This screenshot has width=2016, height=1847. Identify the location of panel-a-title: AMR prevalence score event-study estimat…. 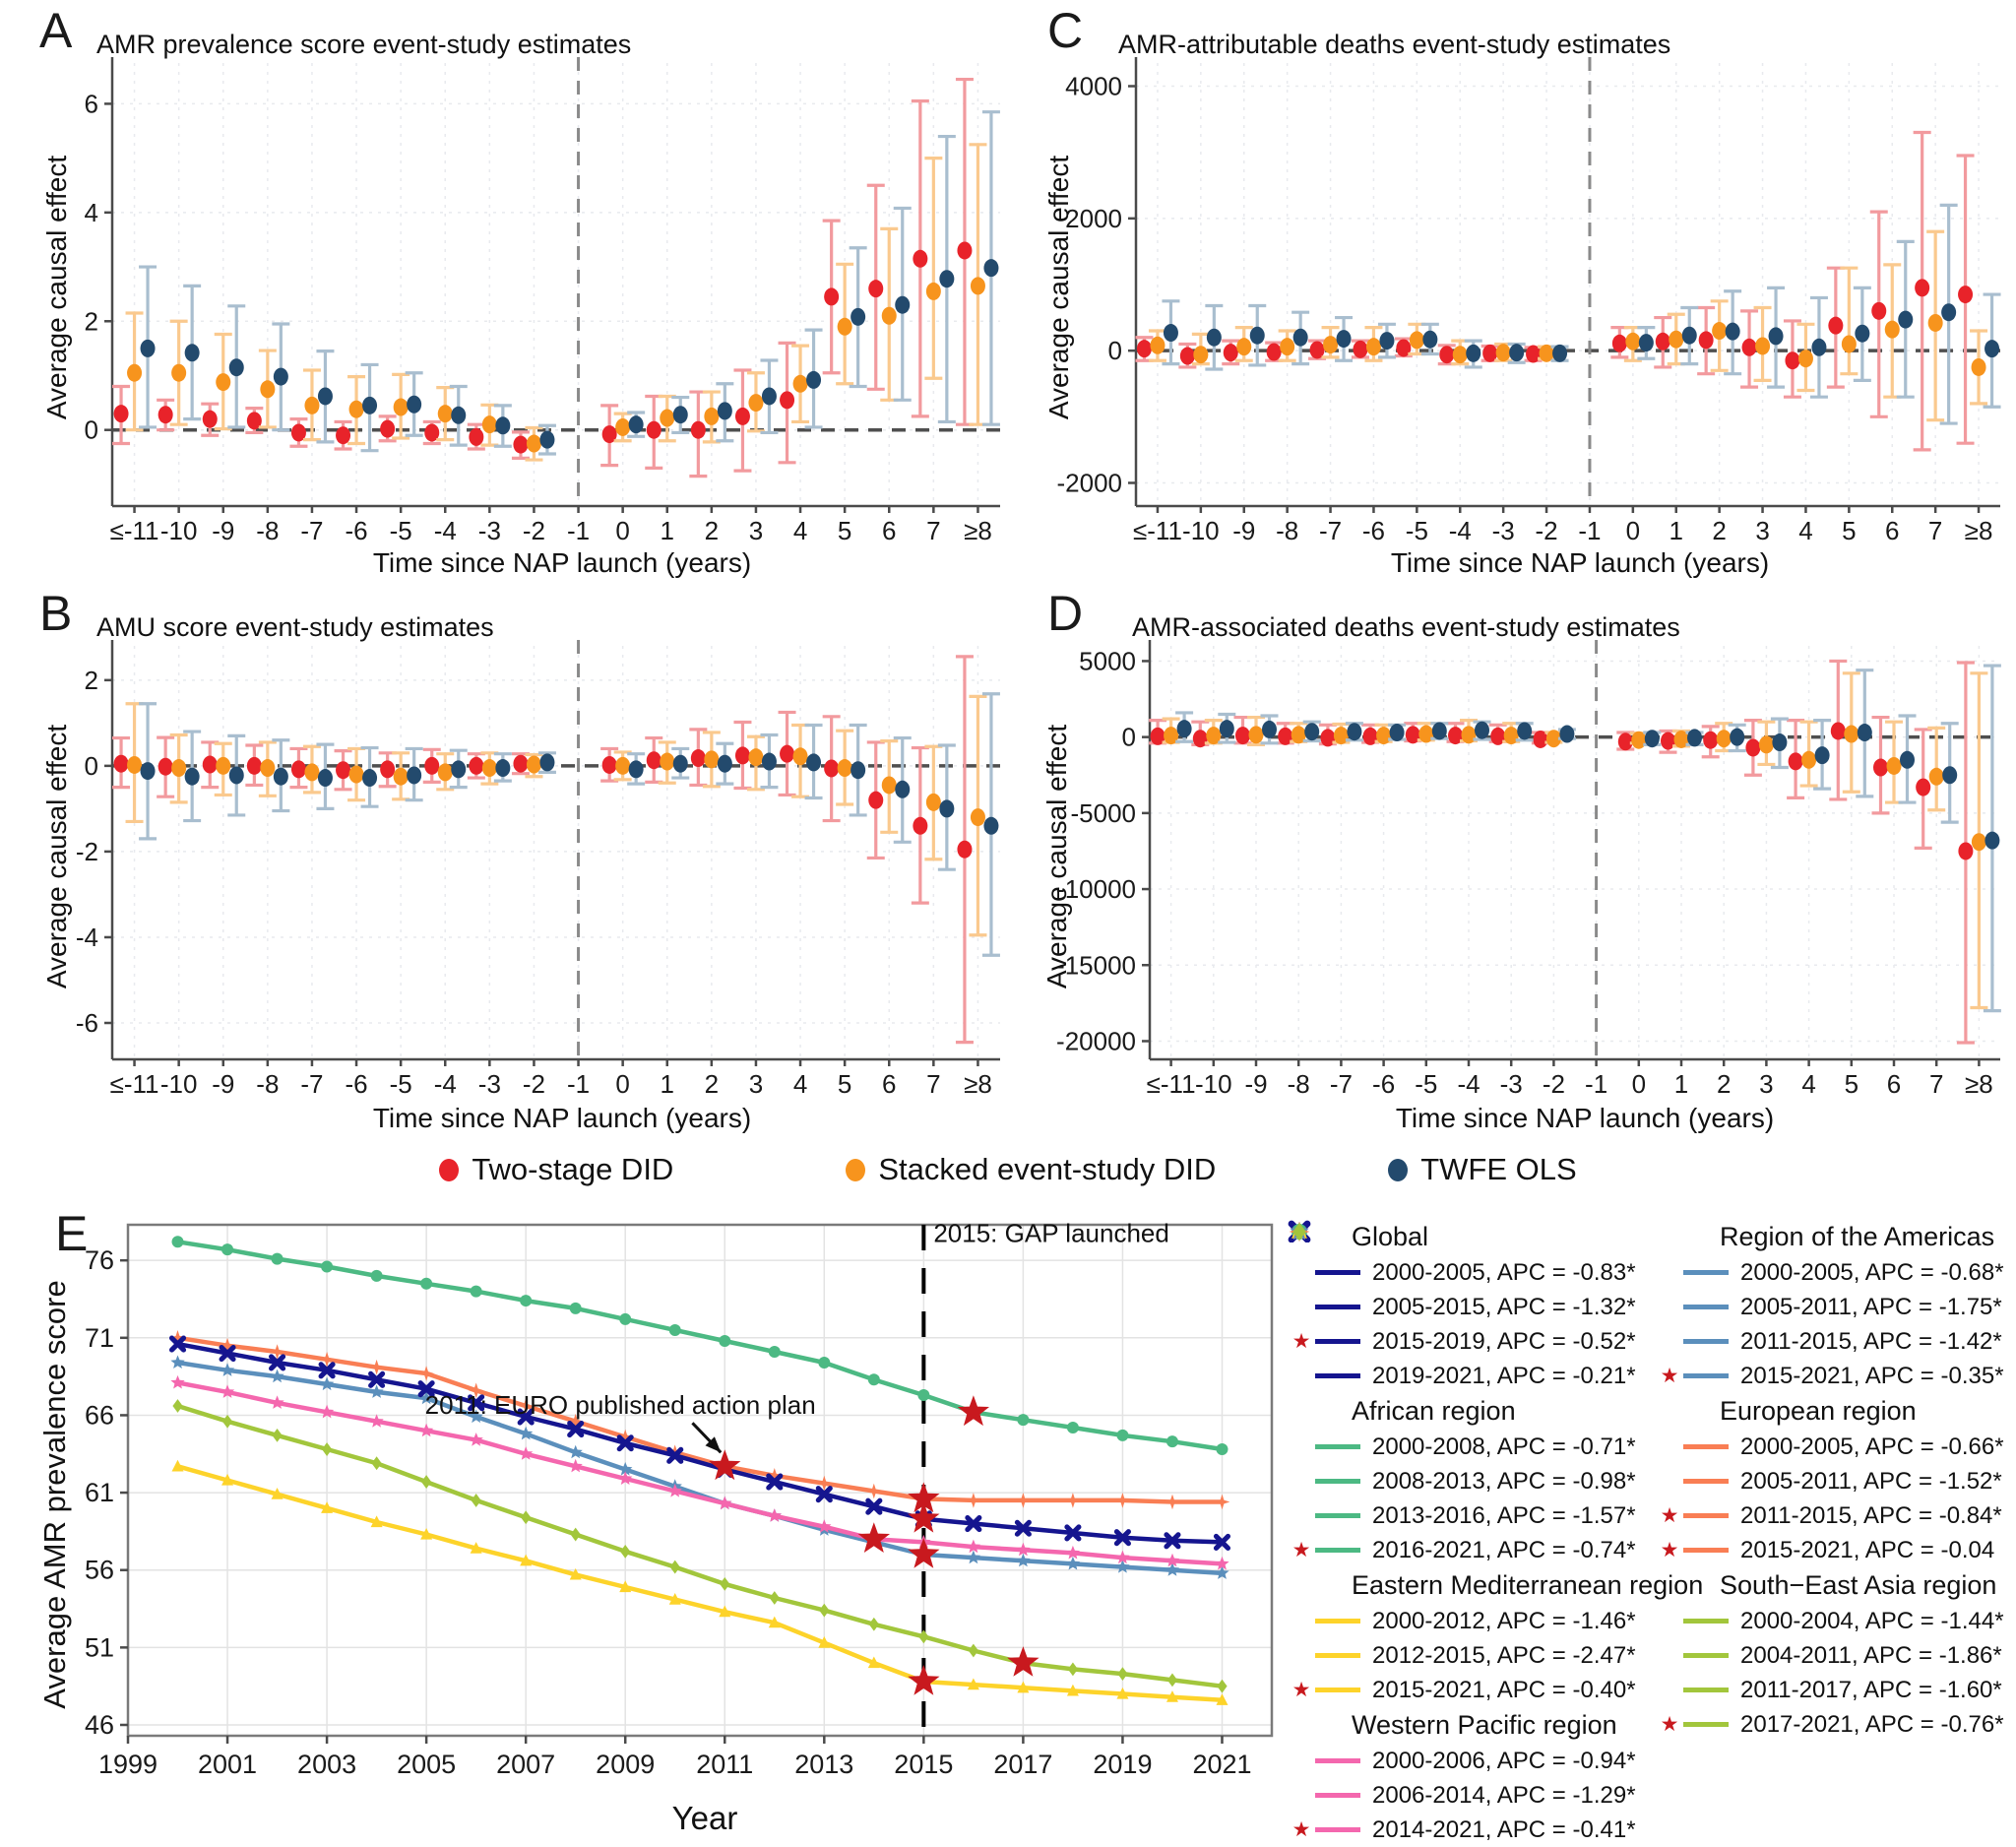
(364, 44).